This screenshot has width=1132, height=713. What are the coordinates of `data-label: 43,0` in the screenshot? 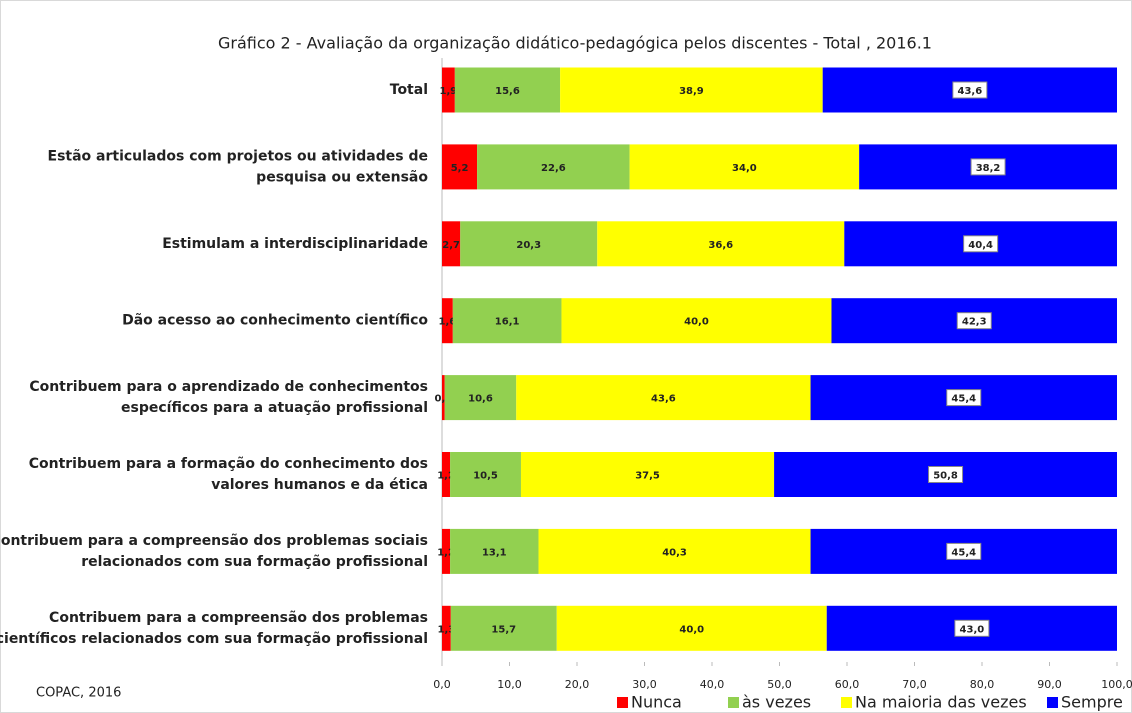 It's located at (972, 629).